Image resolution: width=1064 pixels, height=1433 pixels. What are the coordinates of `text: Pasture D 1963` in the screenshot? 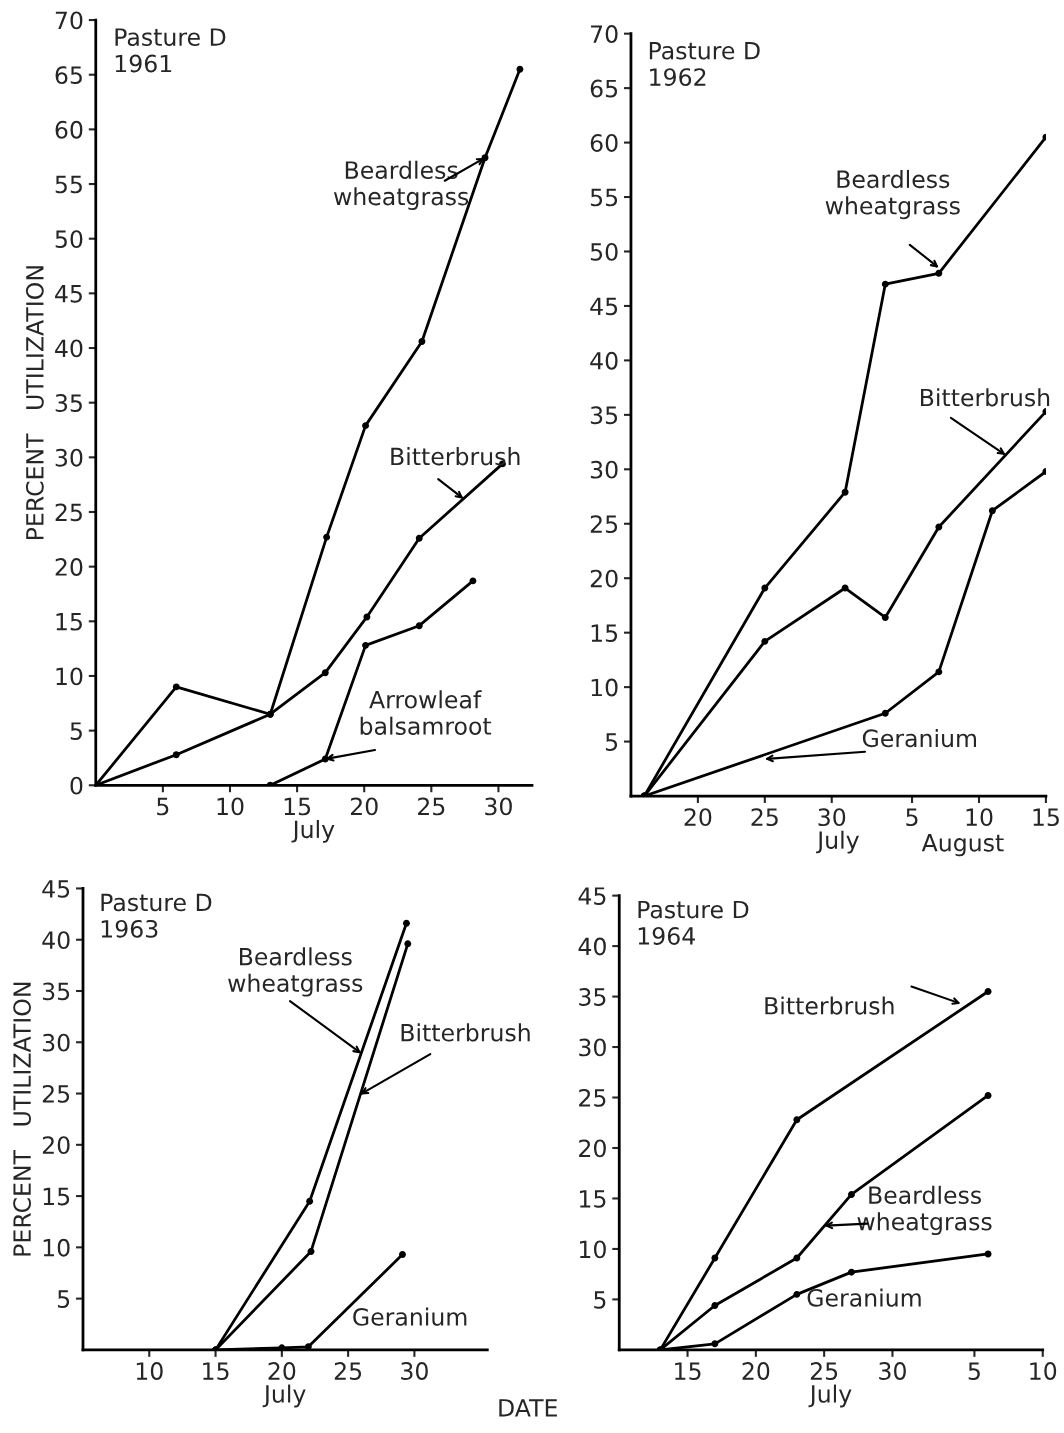 It's located at (156, 915).